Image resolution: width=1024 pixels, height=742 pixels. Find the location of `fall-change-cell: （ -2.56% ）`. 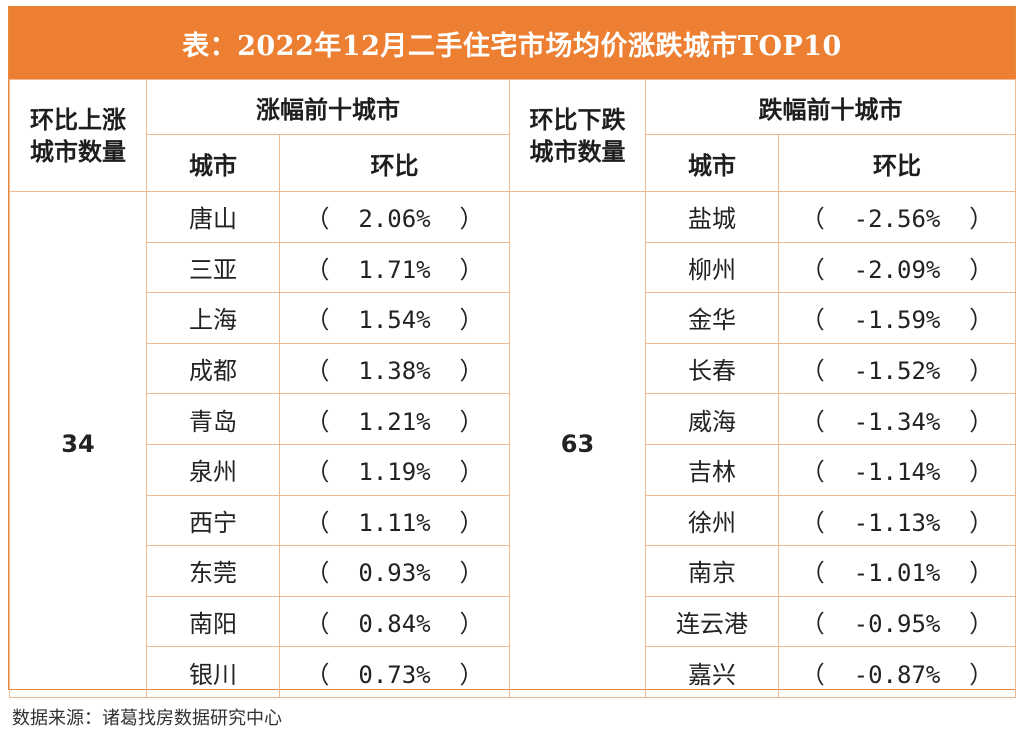

fall-change-cell: （ -2.56% ） is located at coordinates (897, 217).